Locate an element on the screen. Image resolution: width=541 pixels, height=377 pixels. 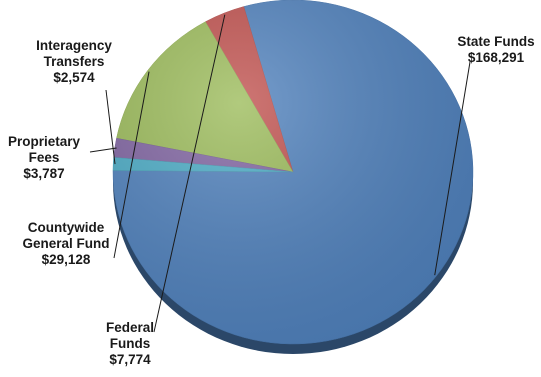
label-countywide-general-fund: Countywide General Fund $29,128 is located at coordinates (65, 243).